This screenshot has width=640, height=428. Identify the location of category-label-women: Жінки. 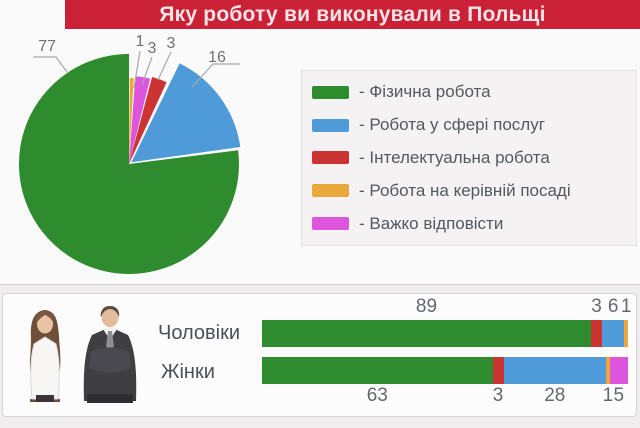
(188, 372).